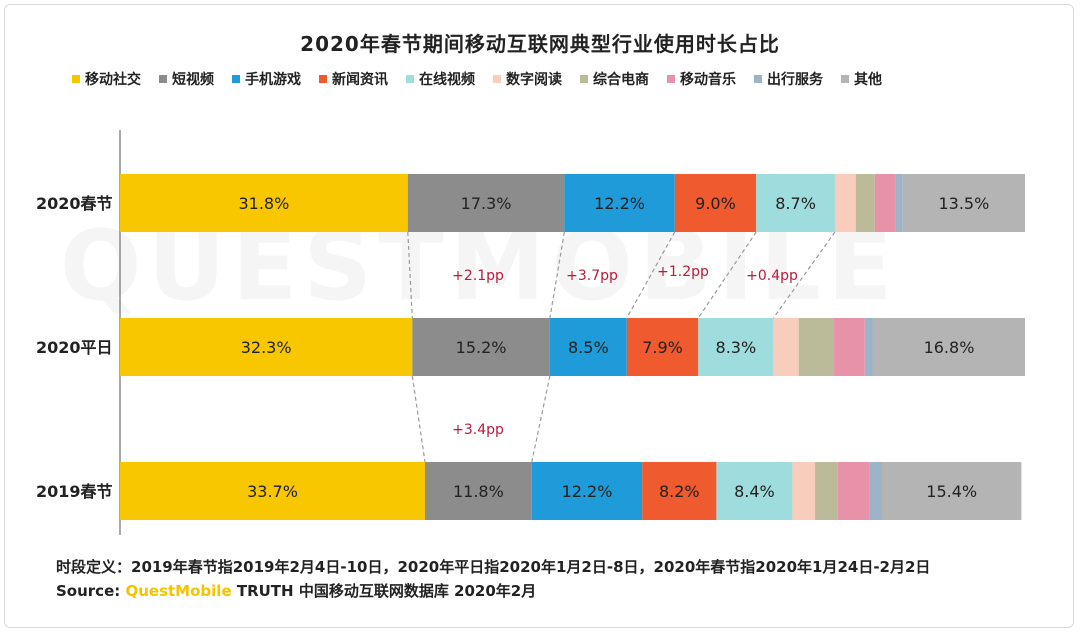  What do you see at coordinates (178, 591) in the screenshot?
I see `source-brand: QuestMobile` at bounding box center [178, 591].